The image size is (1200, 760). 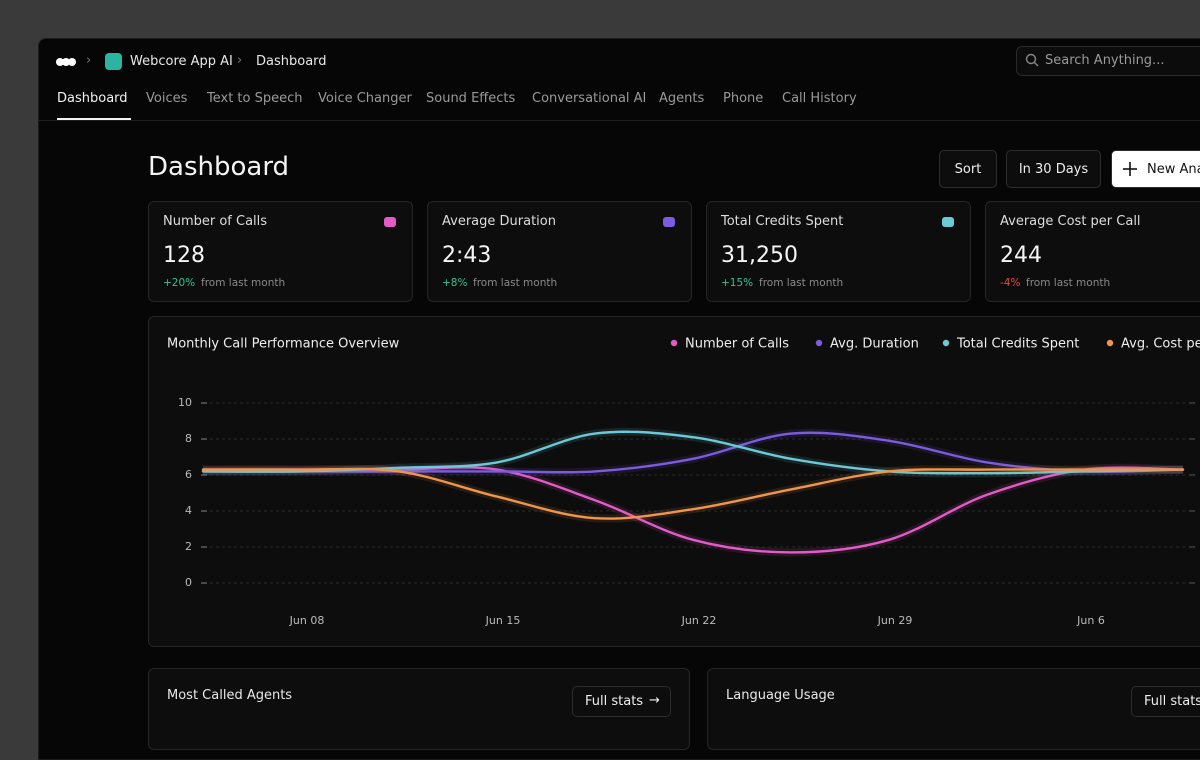 I want to click on active-tab-indicator, so click(x=94, y=119).